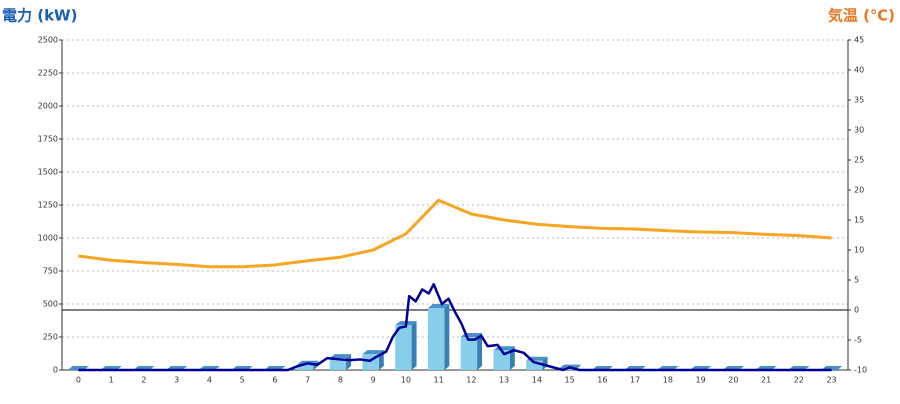  What do you see at coordinates (859, 100) in the screenshot?
I see `y2-tick-label: 35` at bounding box center [859, 100].